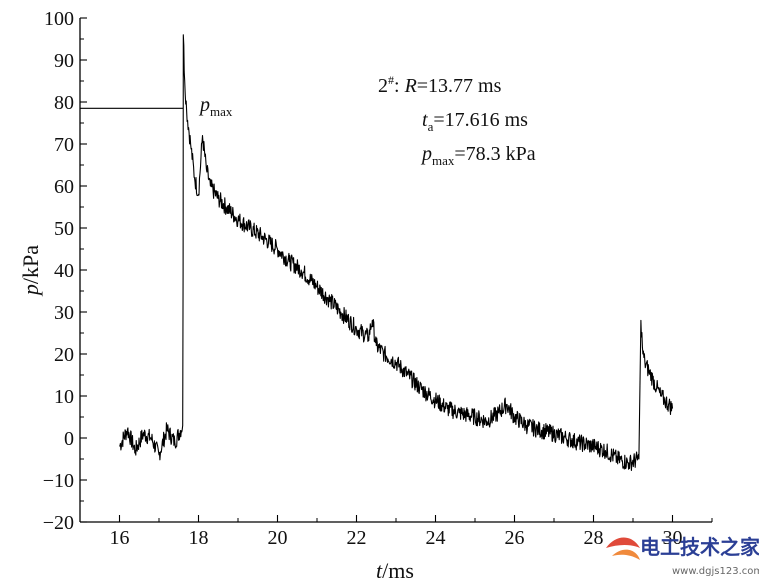 The height and width of the screenshot is (588, 759). Describe the element at coordinates (64, 313) in the screenshot. I see `y-tick-label: 30` at that location.